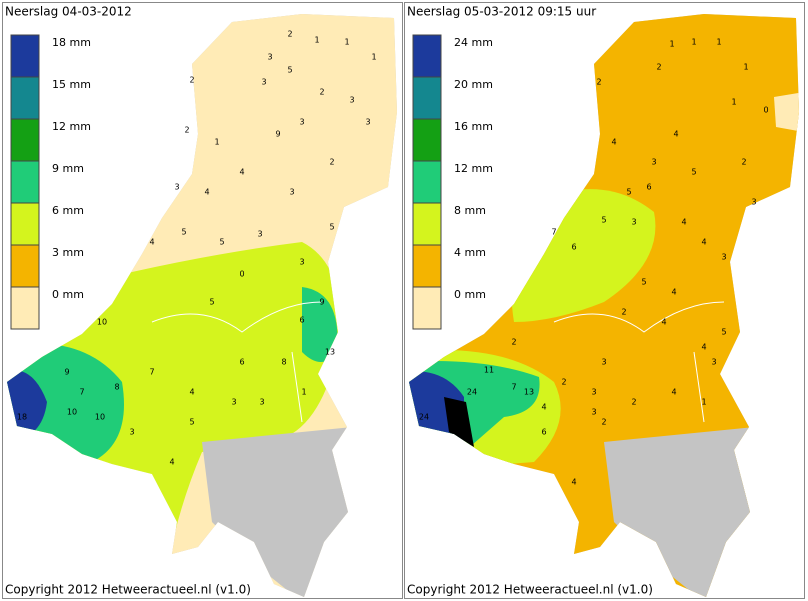  What do you see at coordinates (489, 370) in the screenshot?
I see `station-value: 11` at bounding box center [489, 370].